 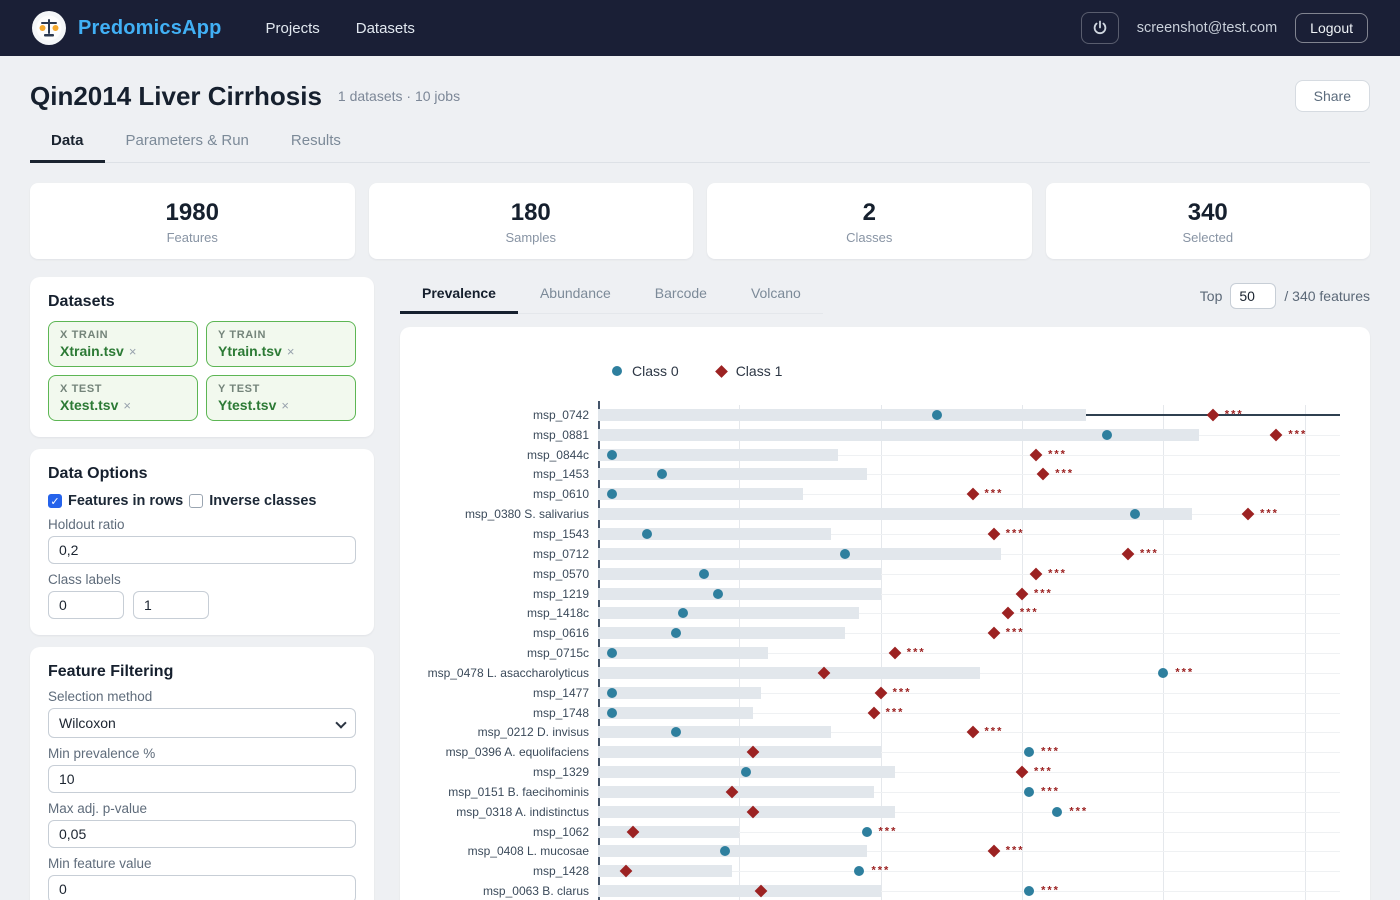 What do you see at coordinates (102, 753) in the screenshot?
I see `filter-field-label: Min prevalence %` at bounding box center [102, 753].